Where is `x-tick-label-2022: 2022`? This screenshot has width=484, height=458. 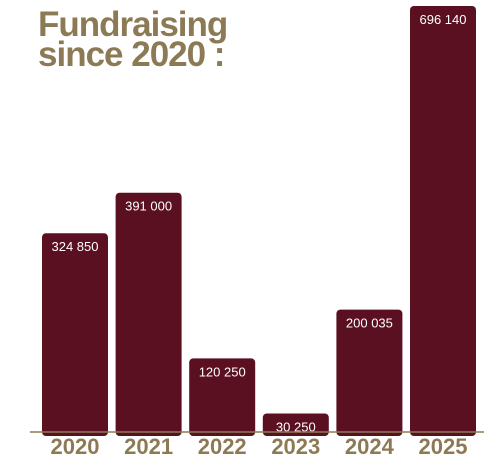 x-tick-label-2022: 2022 is located at coordinates (222, 446).